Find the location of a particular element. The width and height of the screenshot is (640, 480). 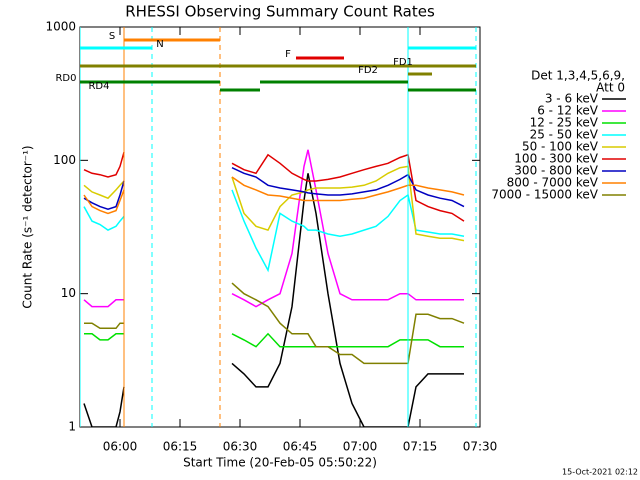

footer: 15-Oct-2021 02:12 is located at coordinates (600, 472).